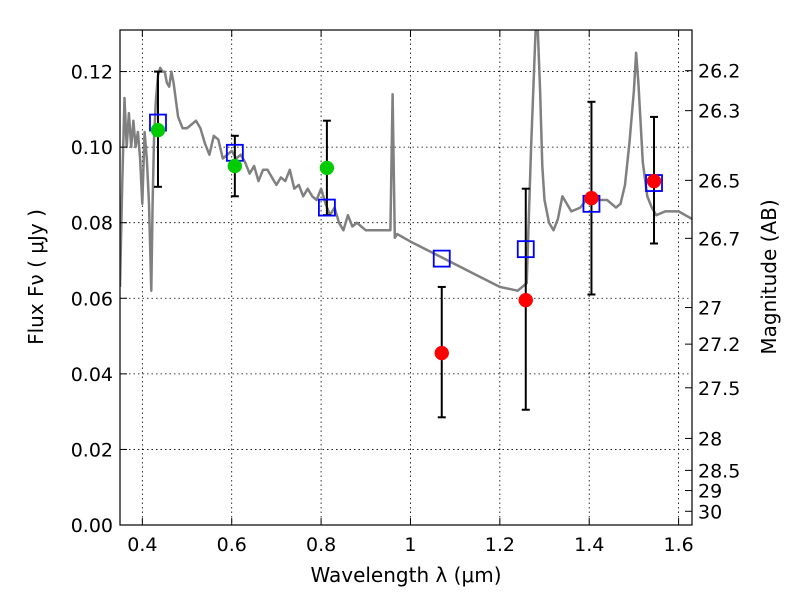  What do you see at coordinates (719, 181) in the screenshot?
I see `y2-tick-label: 26.5` at bounding box center [719, 181].